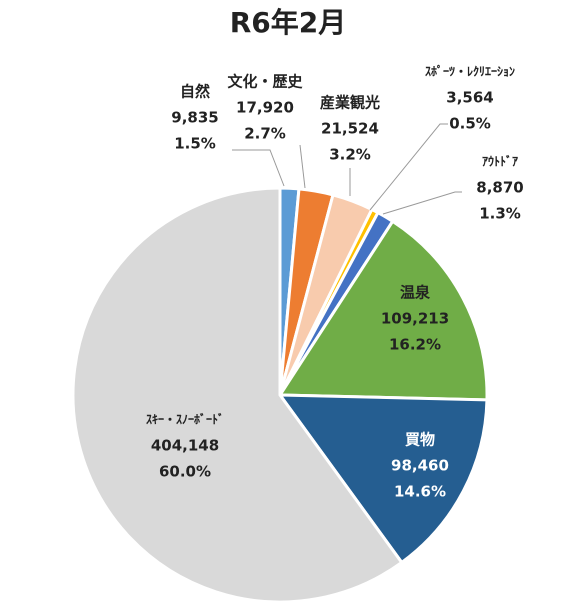 The width and height of the screenshot is (577, 604). Describe the element at coordinates (265, 108) in the screenshot. I see `value-label: 17,920` at that location.